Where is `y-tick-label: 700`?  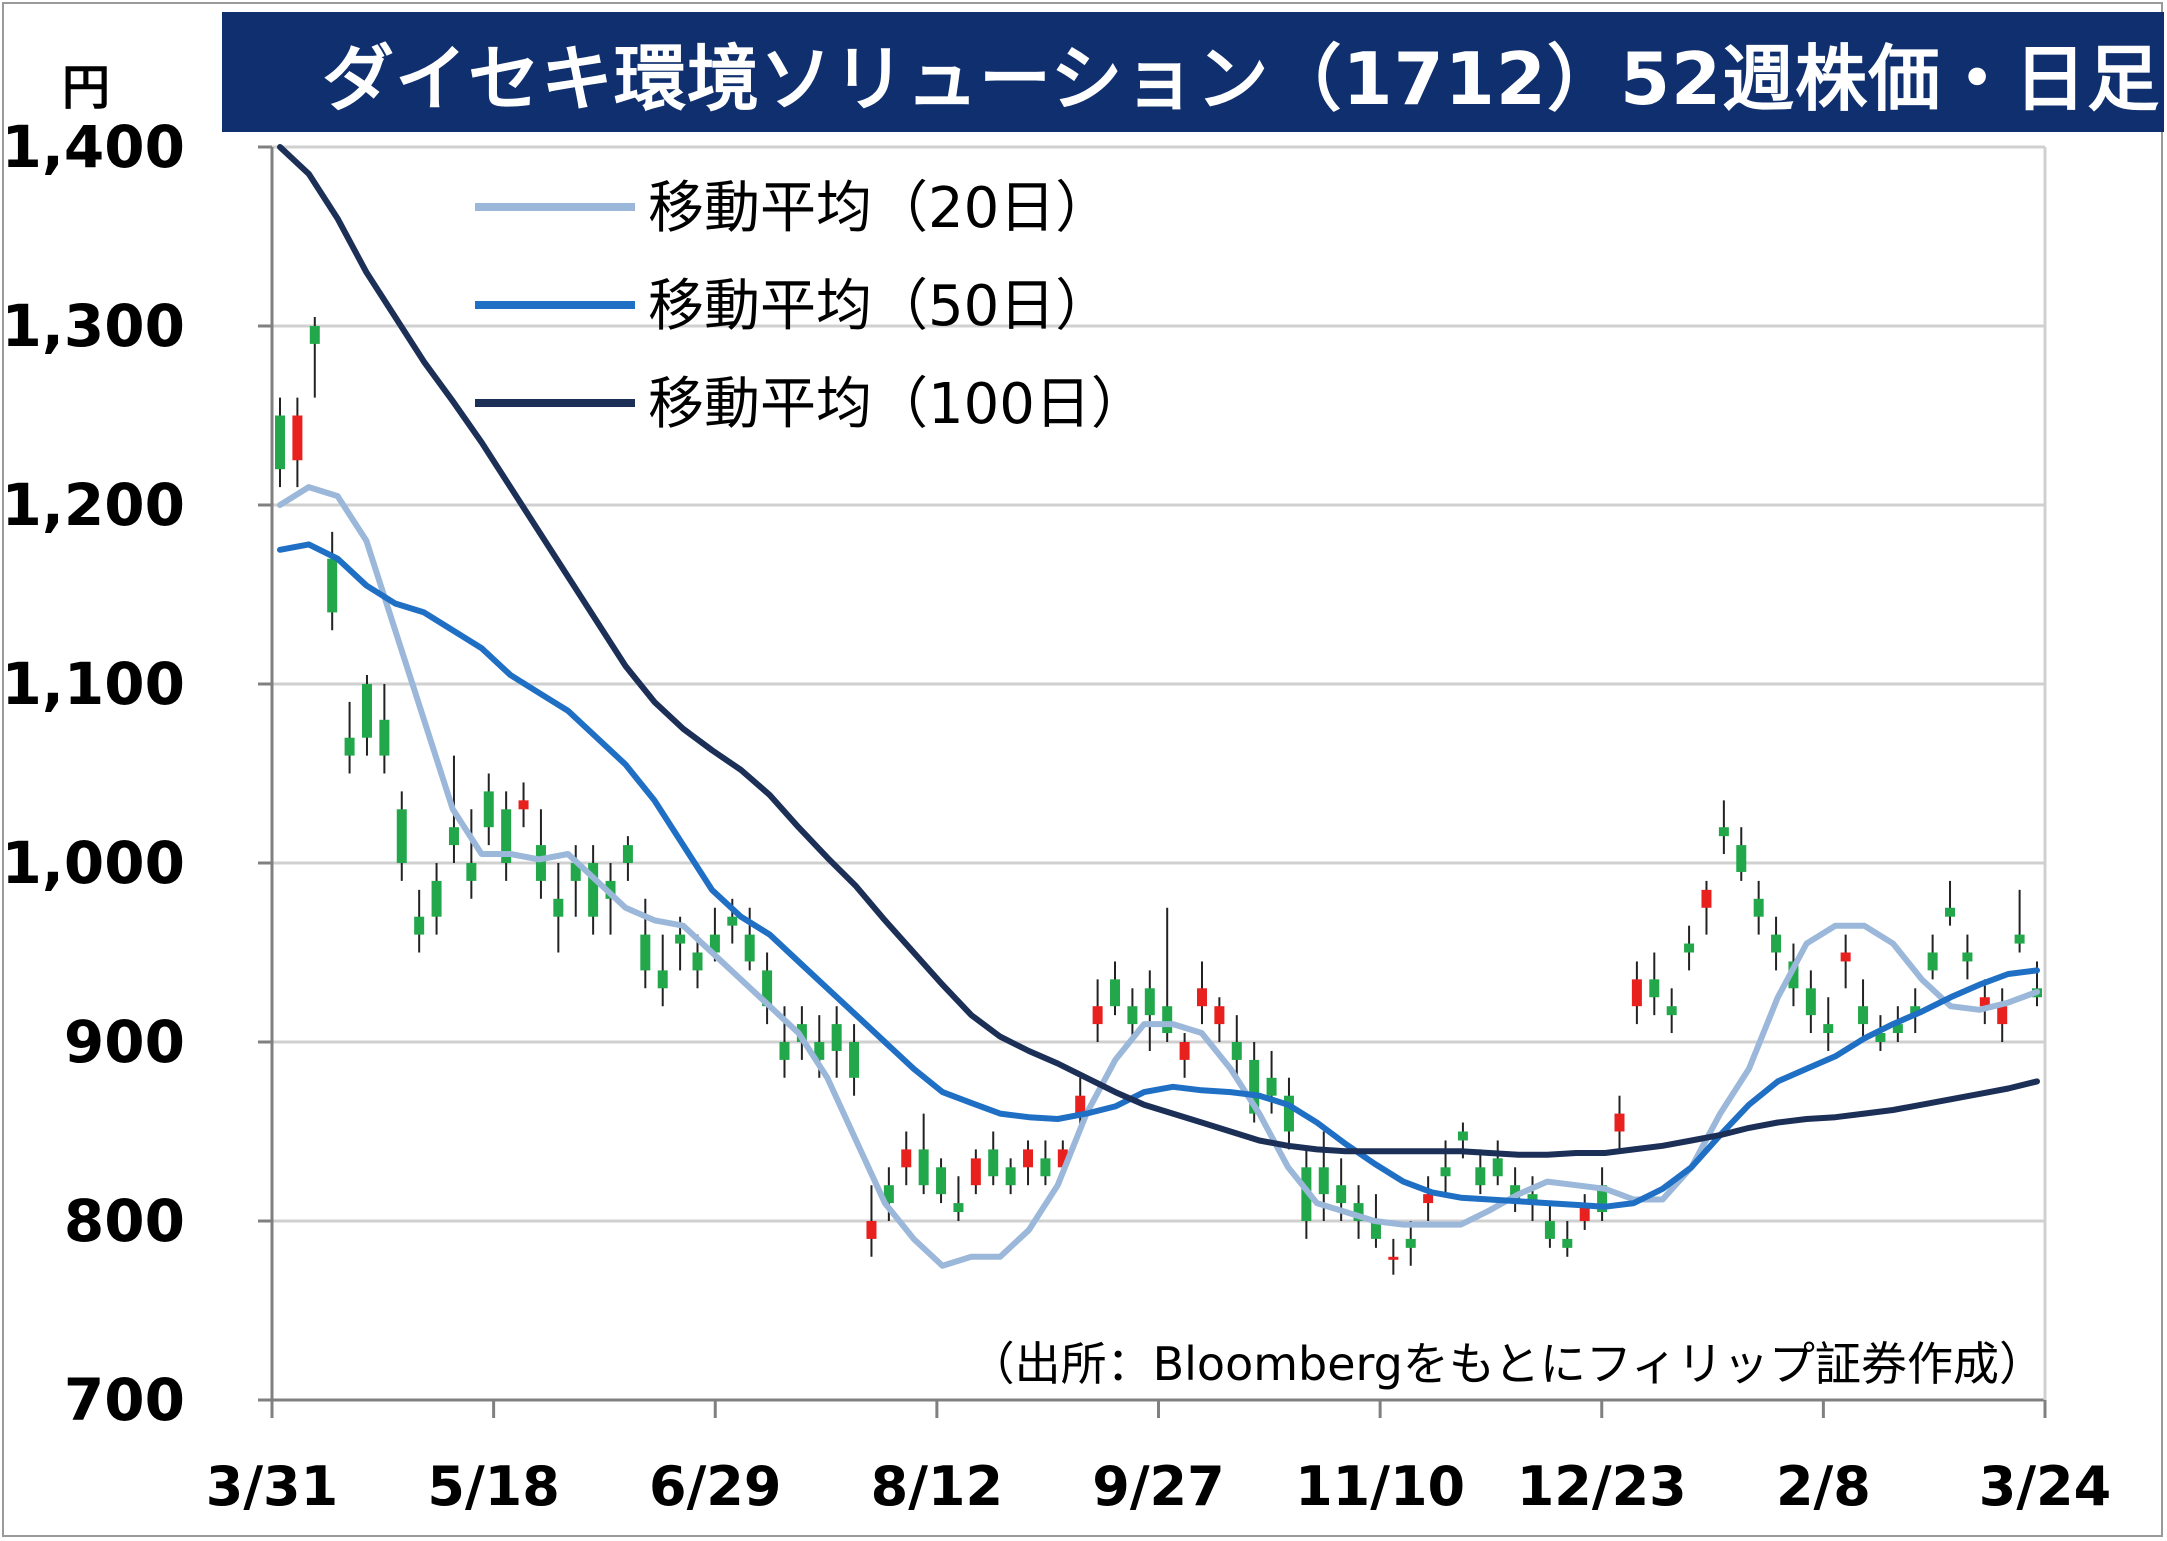 y-tick-label: 700 is located at coordinates (124, 1400).